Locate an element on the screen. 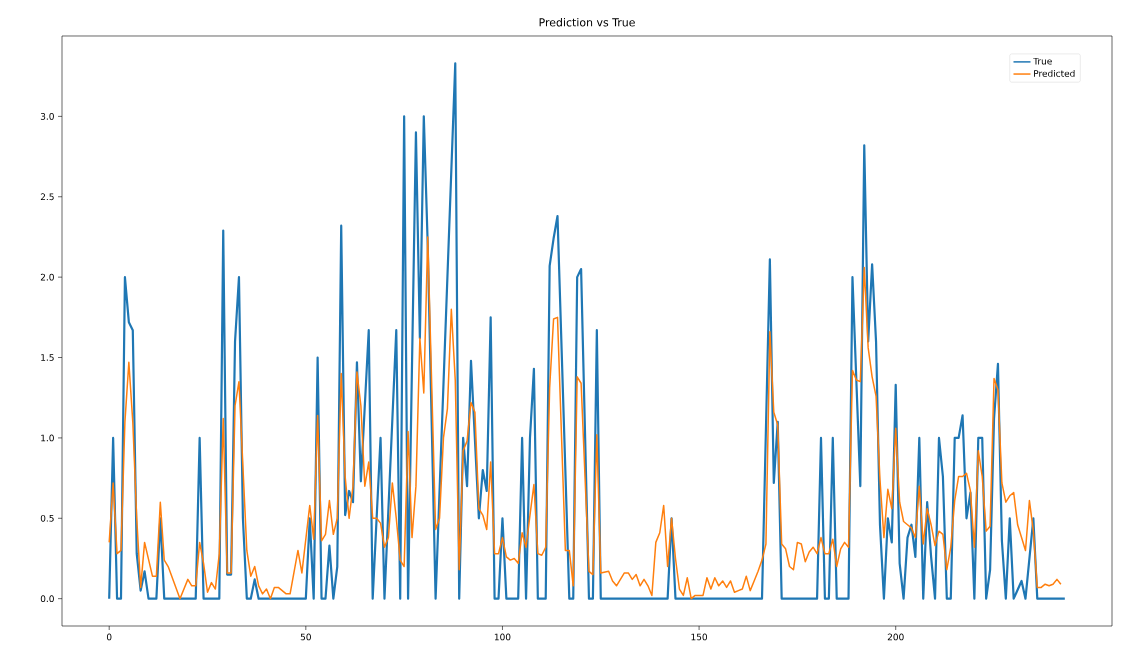 This screenshot has height=658, width=1136. y-tick-label: 2.0 is located at coordinates (47, 277).